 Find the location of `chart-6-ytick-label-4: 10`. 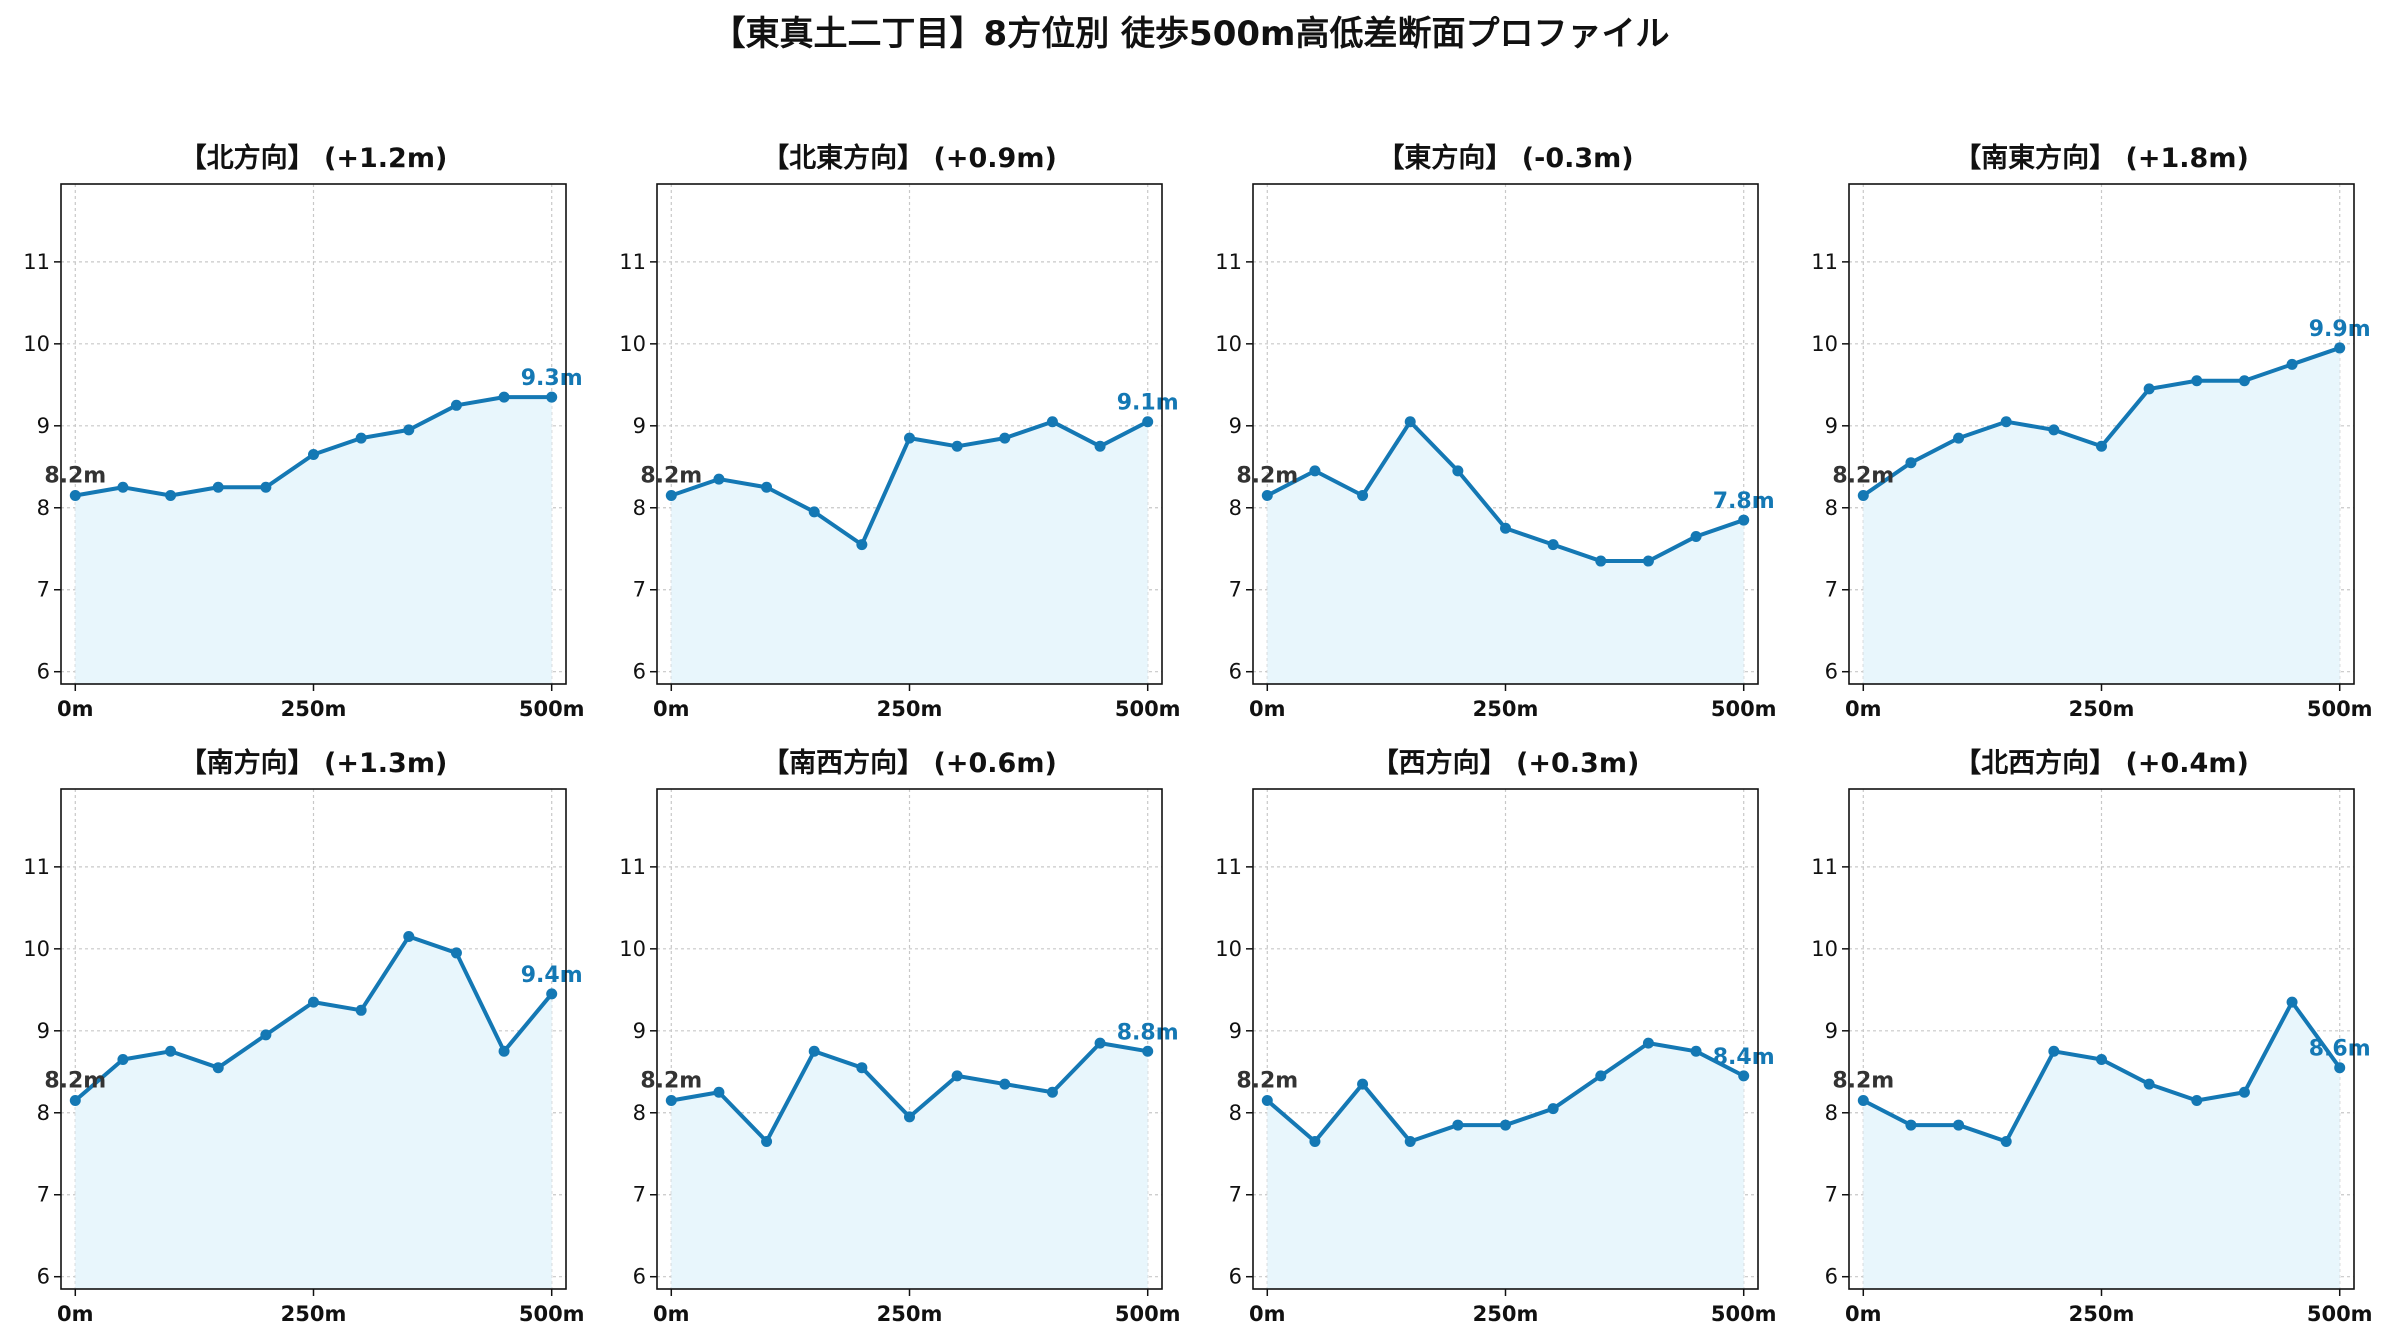

chart-6-ytick-label-4: 10 is located at coordinates (1228, 949).